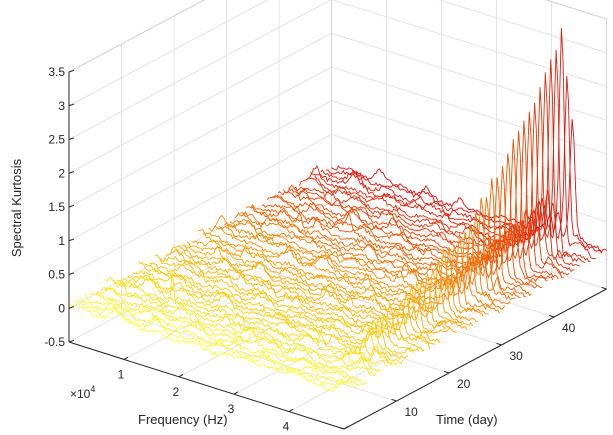  Describe the element at coordinates (467, 419) in the screenshot. I see `y-axis-label: Time (day)` at that location.